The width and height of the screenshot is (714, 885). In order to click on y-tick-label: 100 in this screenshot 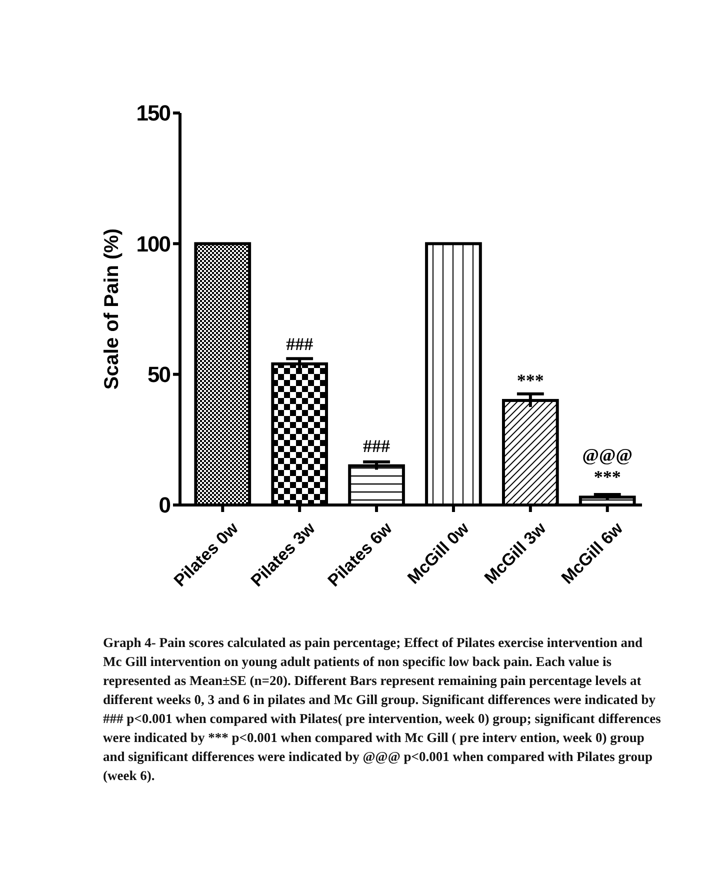, I will do `click(153, 243)`.